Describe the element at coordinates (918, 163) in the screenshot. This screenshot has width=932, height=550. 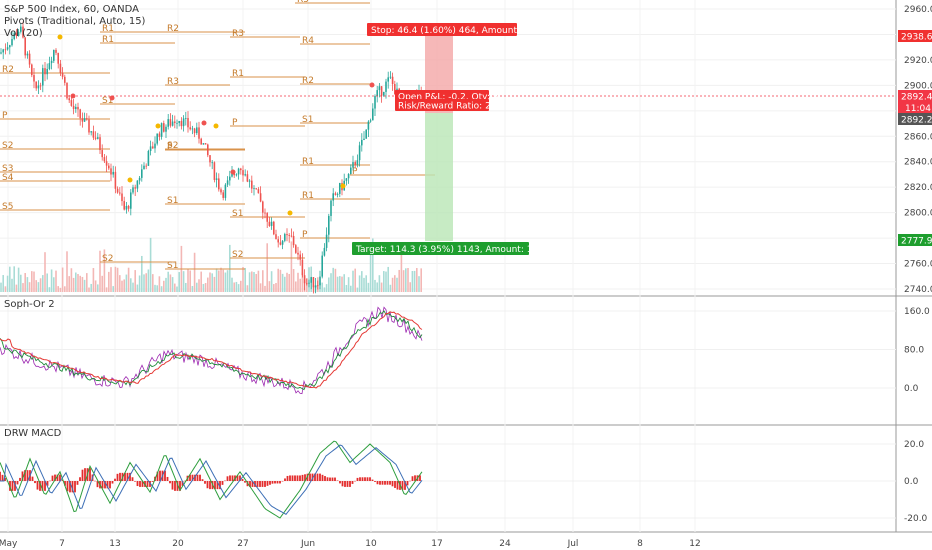
I see `price-tick-label: 2840.0` at that location.